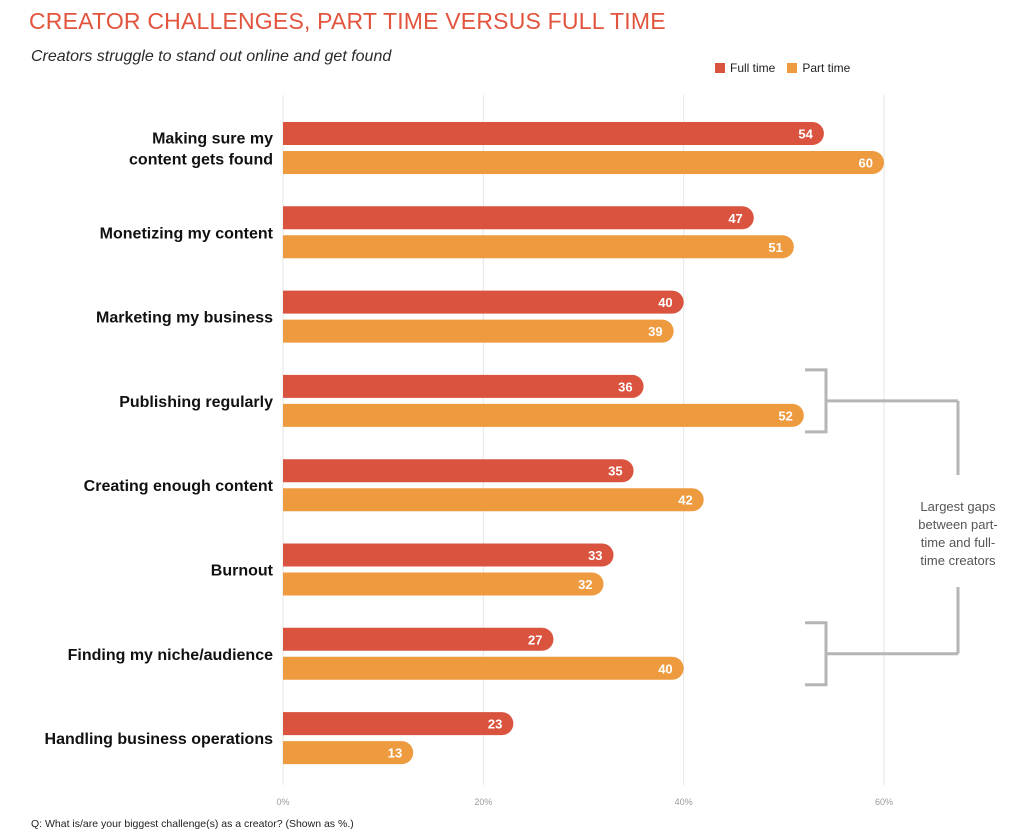 This screenshot has height=837, width=1024. Describe the element at coordinates (395, 753) in the screenshot. I see `data-label: 13` at that location.